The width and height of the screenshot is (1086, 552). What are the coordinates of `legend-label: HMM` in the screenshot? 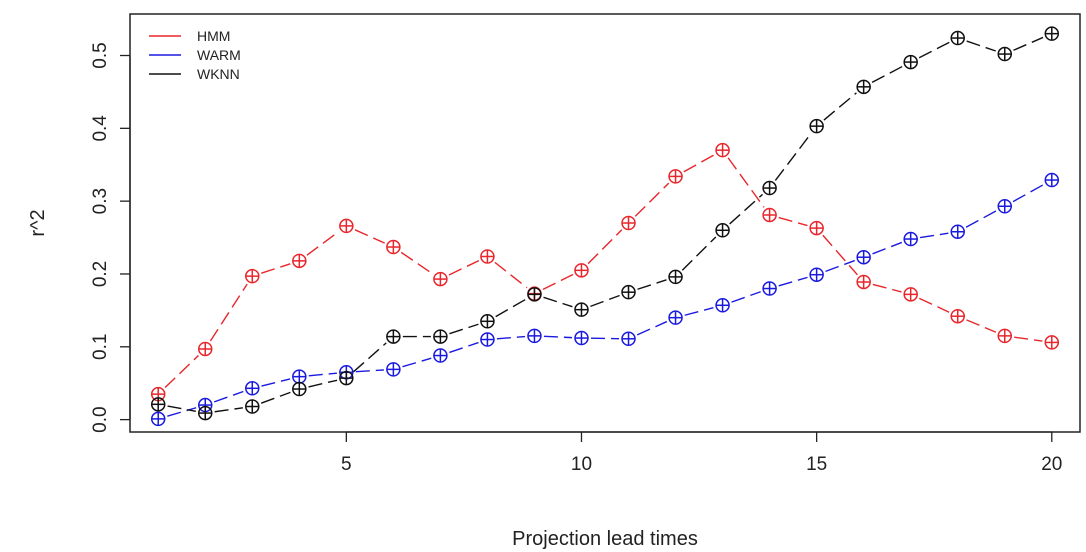 It's located at (213, 36).